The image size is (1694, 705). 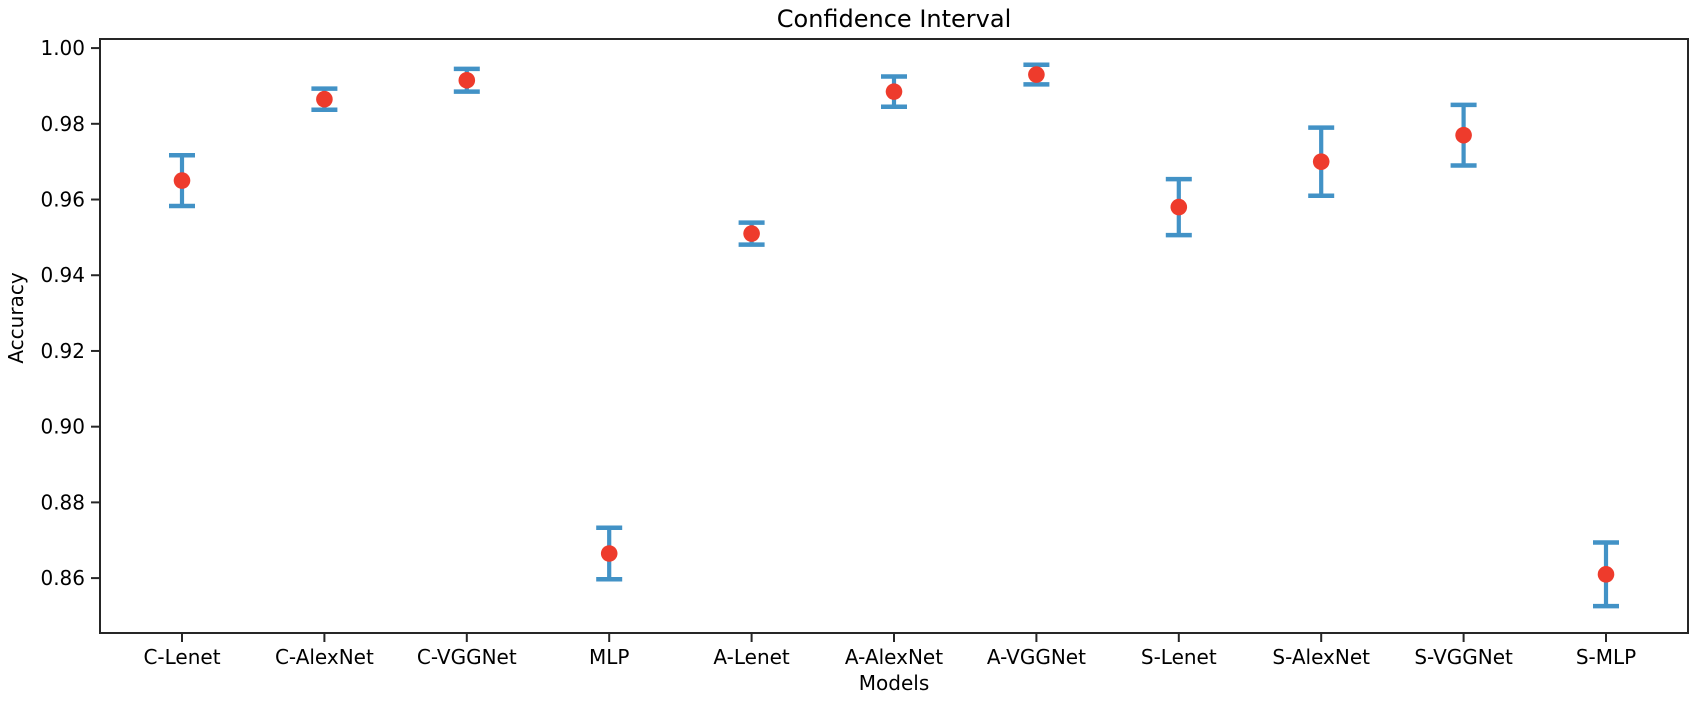 I want to click on marker-a-vggnet, so click(x=1036, y=74).